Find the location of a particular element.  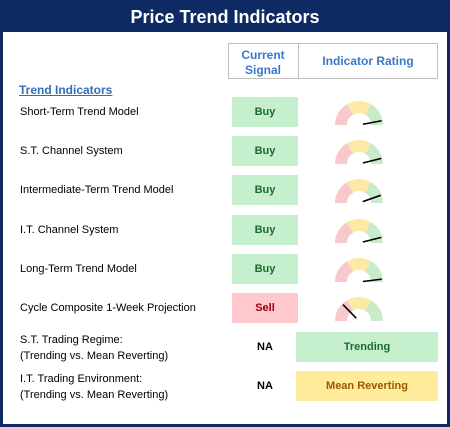

signal-cycle-composite: Sell is located at coordinates (265, 308).